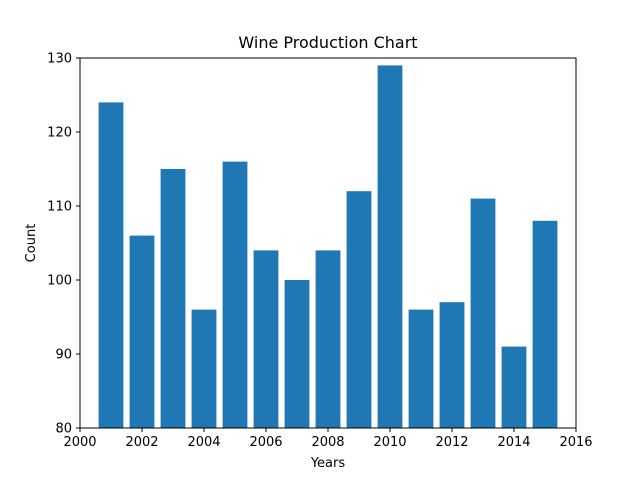 The image size is (640, 480). What do you see at coordinates (59, 59) in the screenshot?
I see `y-tick-label: 130` at bounding box center [59, 59].